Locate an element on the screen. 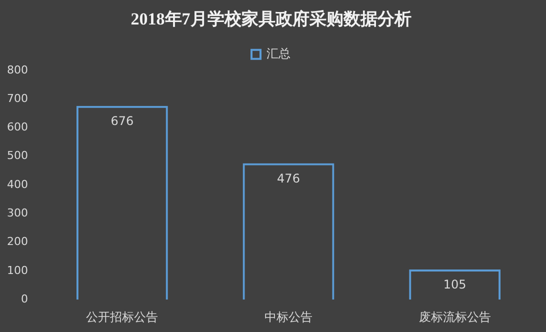 The image size is (546, 332). y-tick-label: 700 is located at coordinates (17, 98).